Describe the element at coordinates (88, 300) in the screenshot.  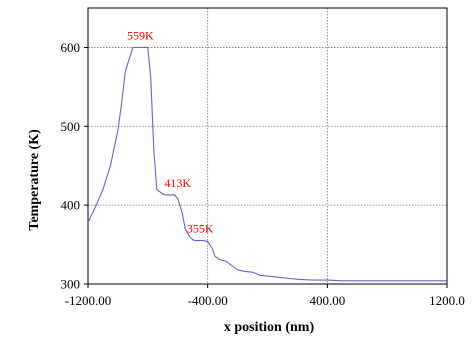
I see `x-tick-label: -1200.00` at that location.